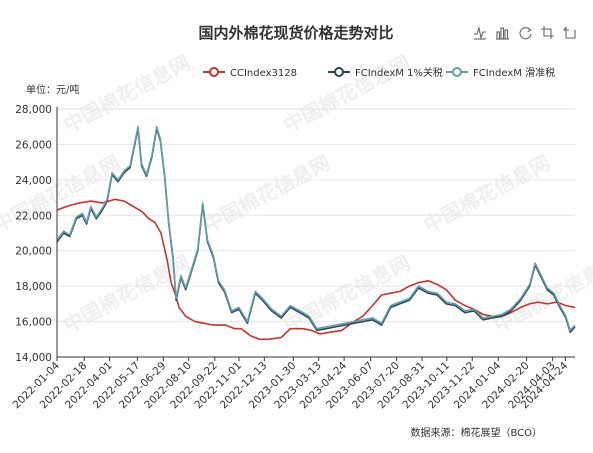 The height and width of the screenshot is (453, 593). What do you see at coordinates (33, 287) in the screenshot?
I see `y-tick-label: 18,000` at bounding box center [33, 287].